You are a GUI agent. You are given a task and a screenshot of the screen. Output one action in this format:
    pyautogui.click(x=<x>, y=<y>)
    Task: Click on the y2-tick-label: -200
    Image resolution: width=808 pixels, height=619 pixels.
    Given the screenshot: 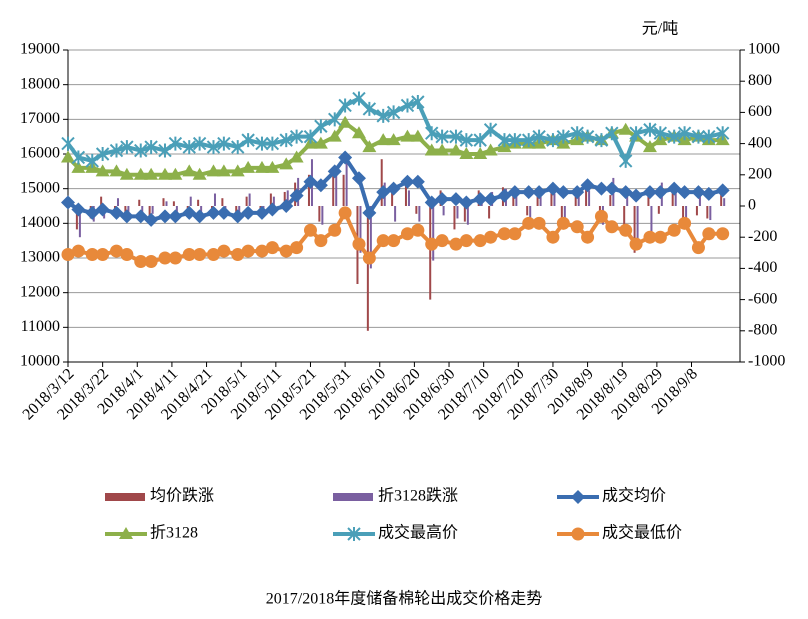 What is the action you would take?
    pyautogui.click(x=762, y=236)
    